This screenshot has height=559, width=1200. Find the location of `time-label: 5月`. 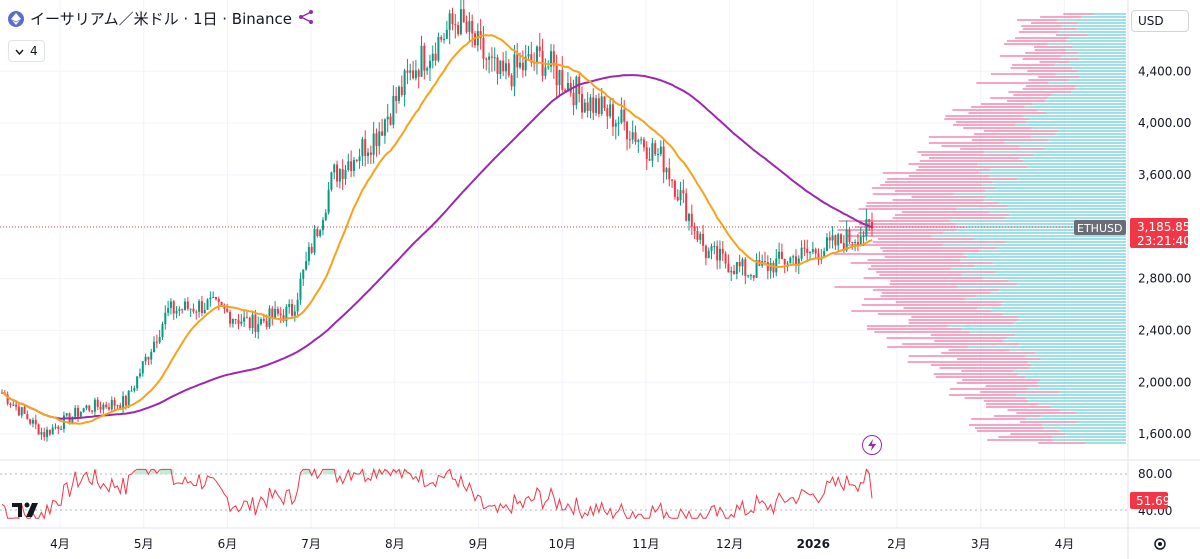

time-label: 5月 is located at coordinates (144, 544).